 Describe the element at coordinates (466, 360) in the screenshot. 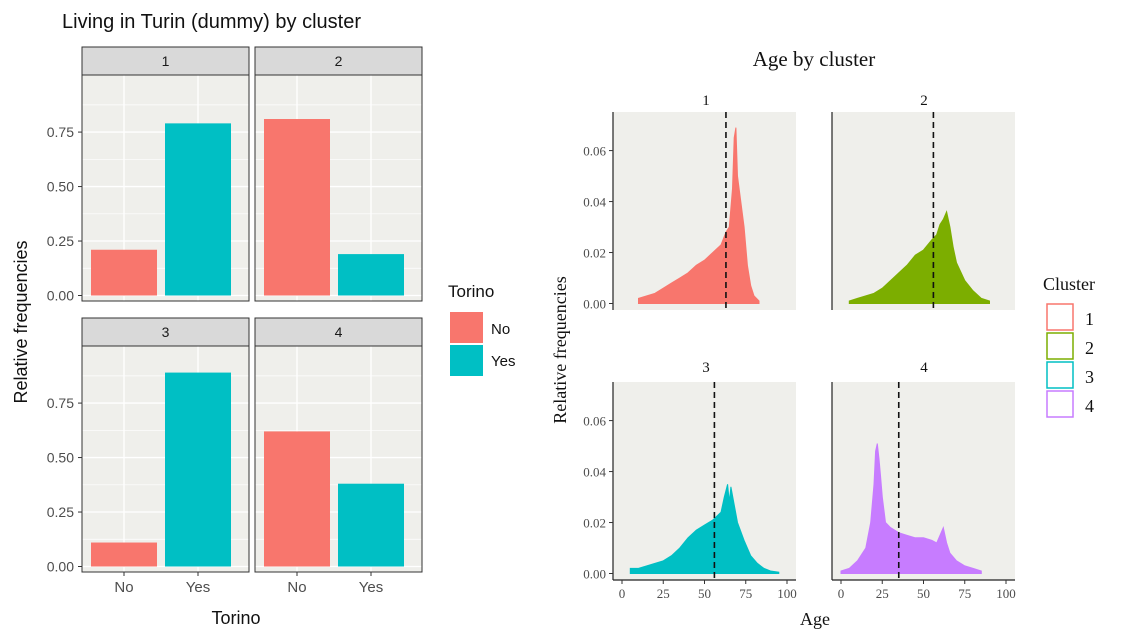

I see `legend-swatch-yes` at that location.